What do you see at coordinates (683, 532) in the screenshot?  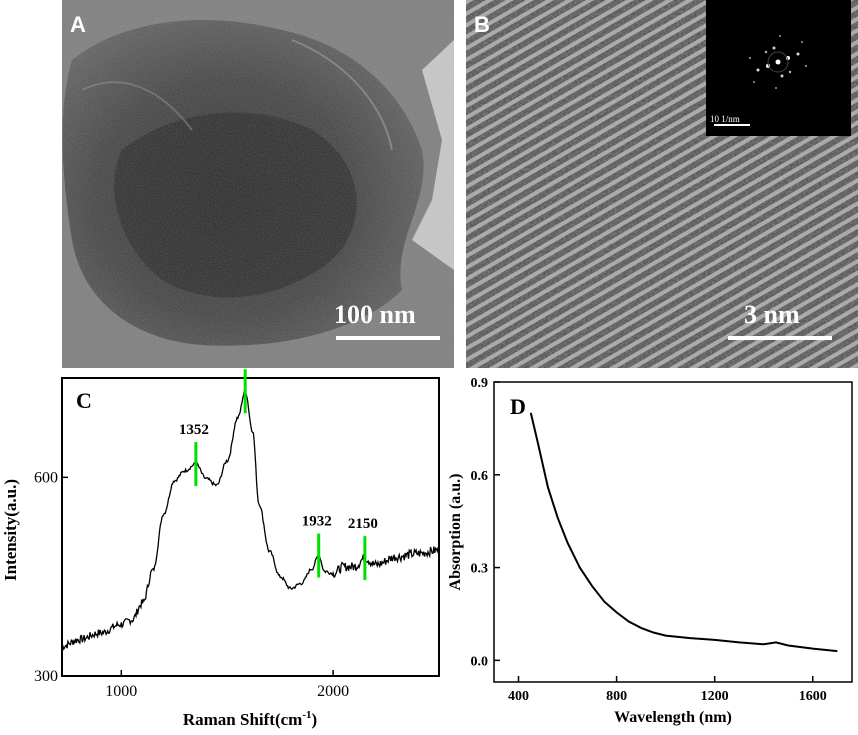 I see `absorption-curve` at bounding box center [683, 532].